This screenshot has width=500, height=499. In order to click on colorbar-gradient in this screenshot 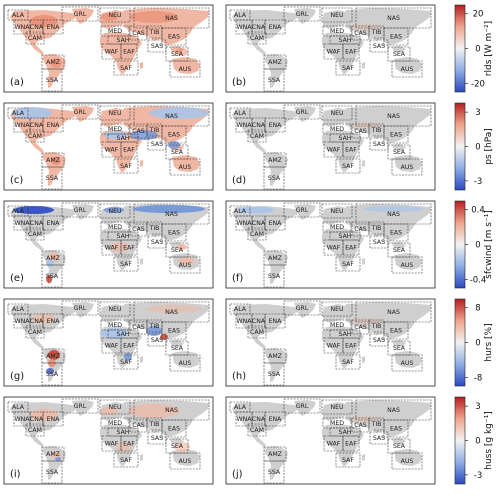, I will do `click(460, 146)`.